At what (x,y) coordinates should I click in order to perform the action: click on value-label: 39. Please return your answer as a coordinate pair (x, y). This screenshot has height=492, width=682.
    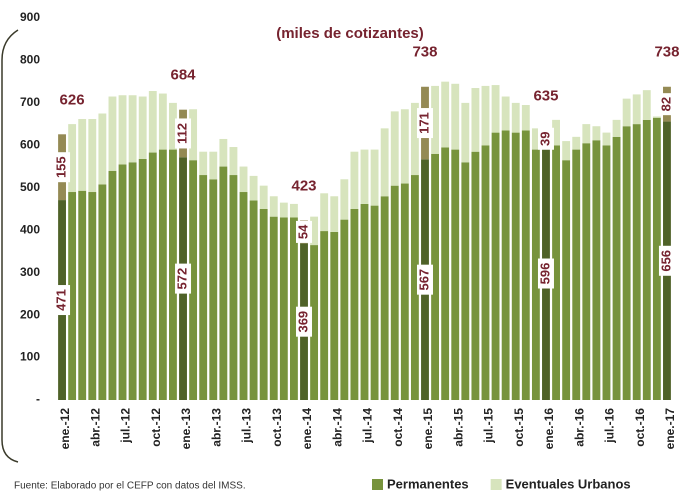
    Looking at the image, I should click on (545, 138).